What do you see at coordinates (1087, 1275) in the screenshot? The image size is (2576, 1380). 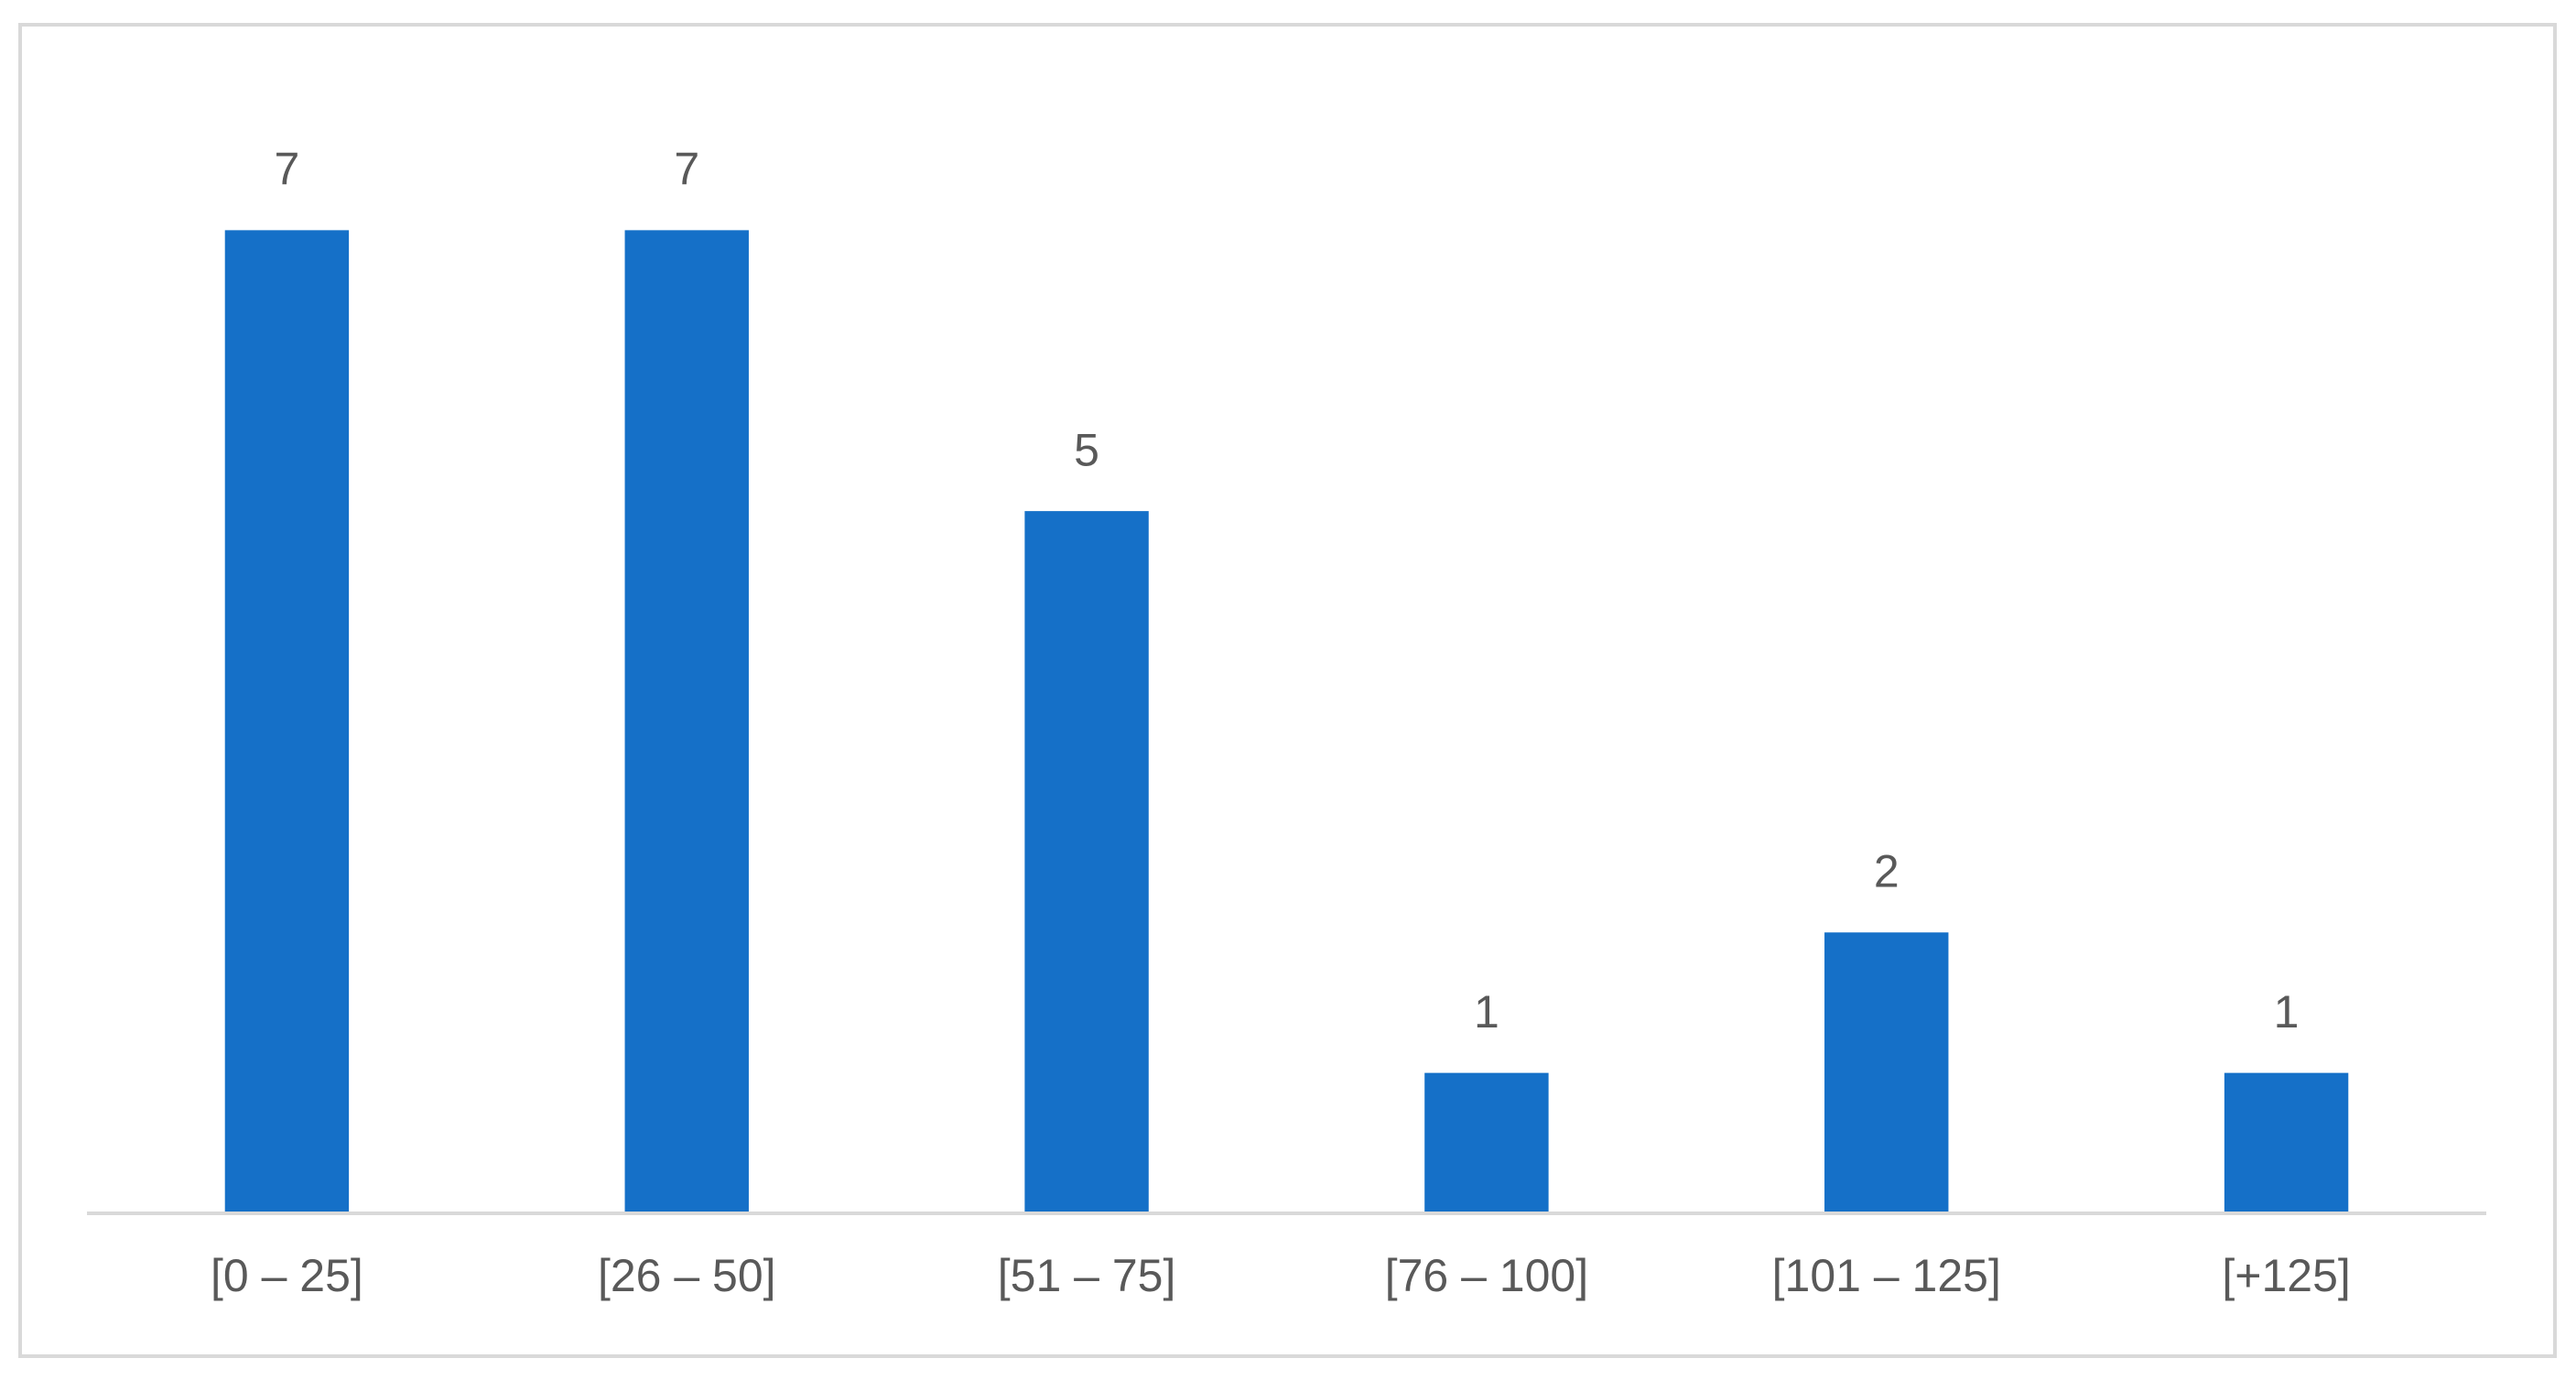 I see `x-tick-label: [51 – 75]` at bounding box center [1087, 1275].